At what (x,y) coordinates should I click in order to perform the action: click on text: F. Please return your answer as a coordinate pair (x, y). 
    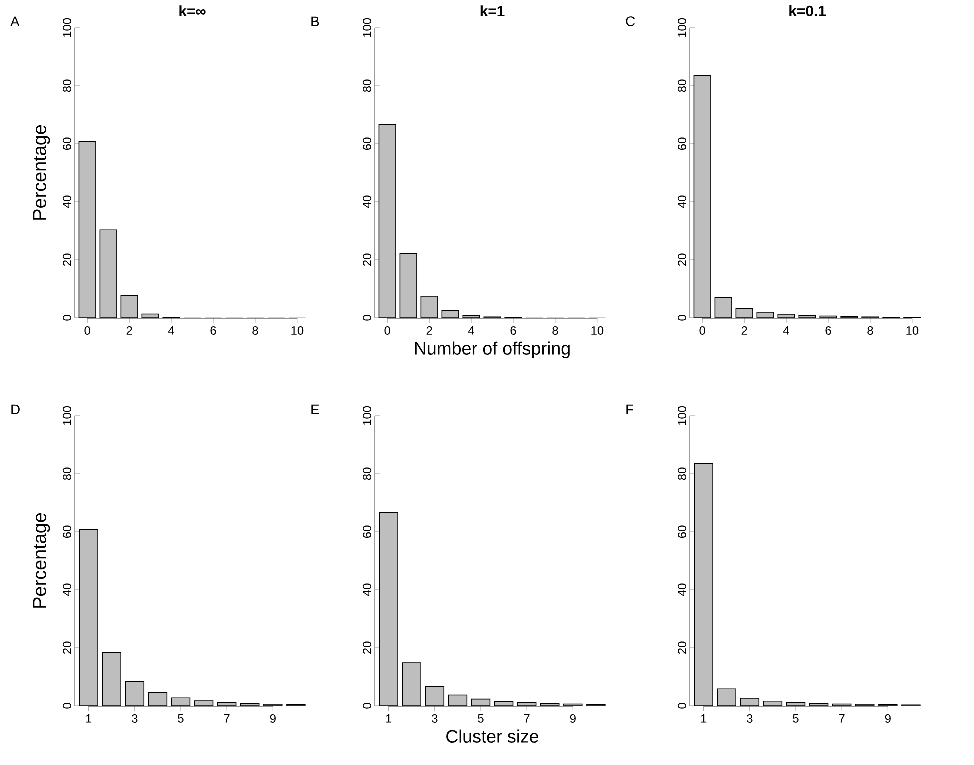
    Looking at the image, I should click on (630, 409).